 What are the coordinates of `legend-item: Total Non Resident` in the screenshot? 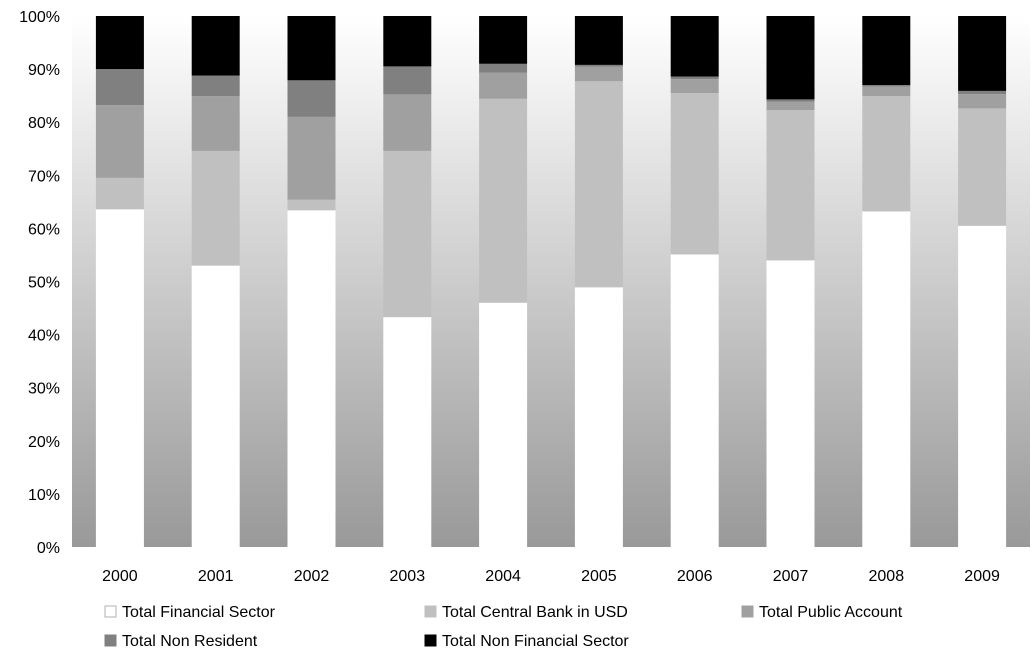 It's located at (181, 641).